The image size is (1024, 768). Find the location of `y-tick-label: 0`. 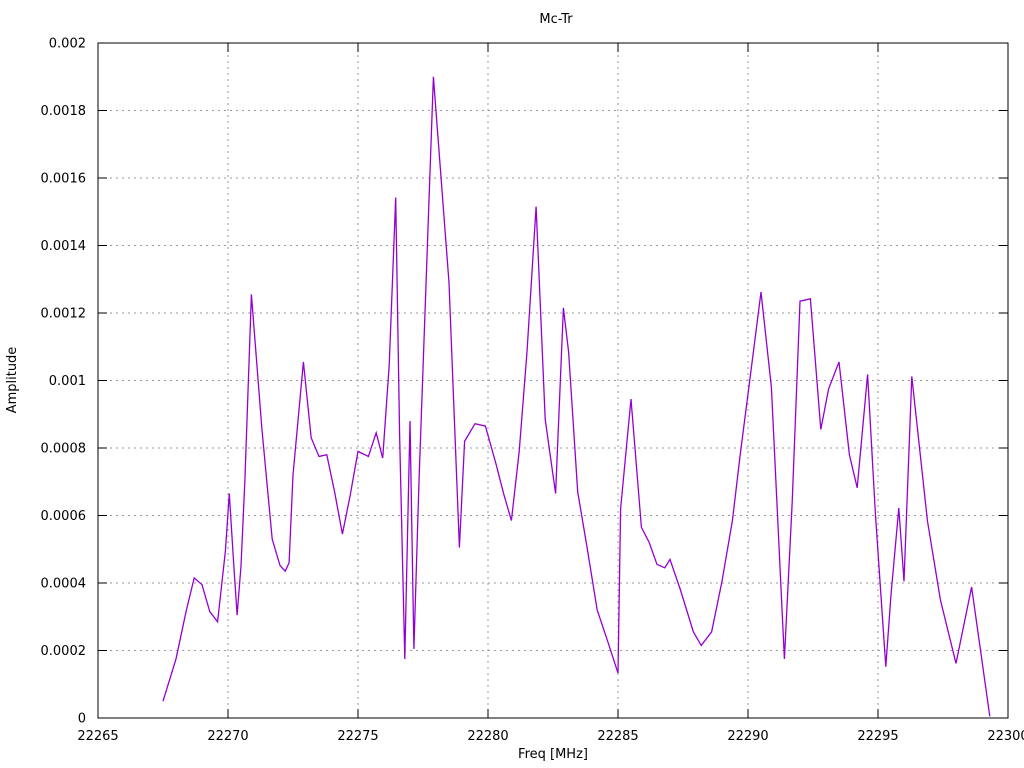

y-tick-label: 0 is located at coordinates (82, 719).